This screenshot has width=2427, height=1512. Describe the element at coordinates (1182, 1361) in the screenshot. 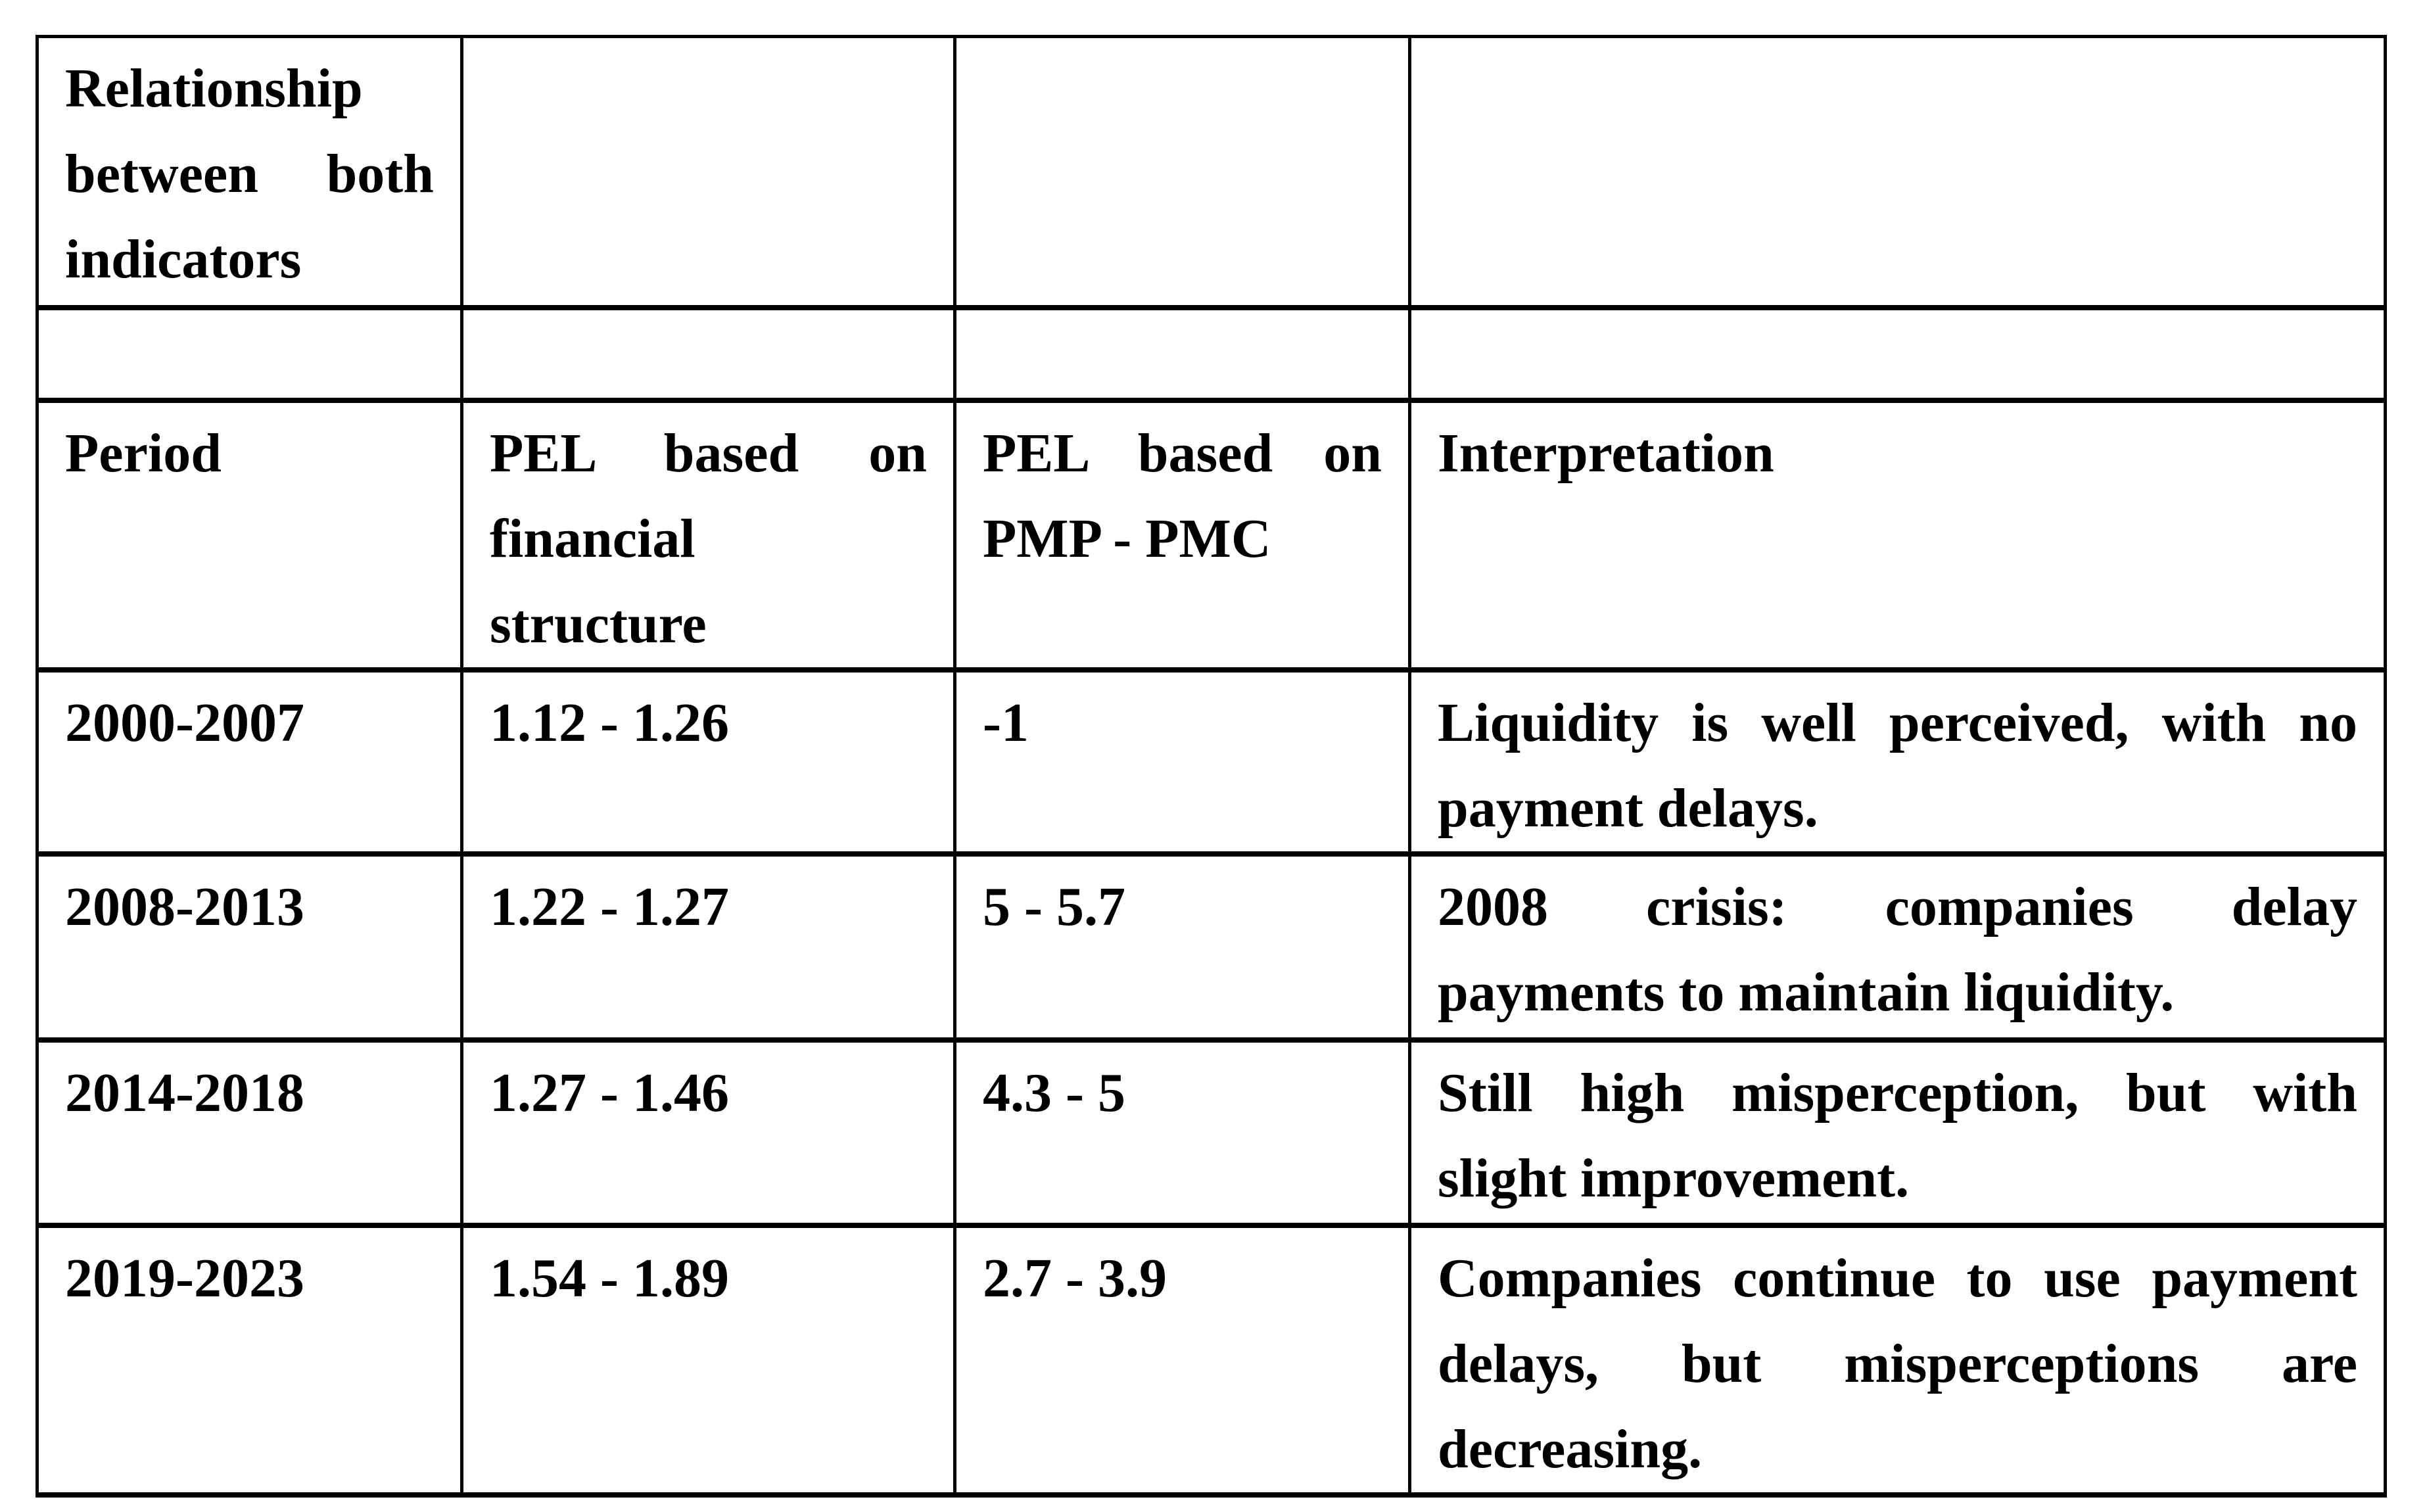

I see `cell-pel-pmp-pmc: 2.7 - 3.9` at that location.